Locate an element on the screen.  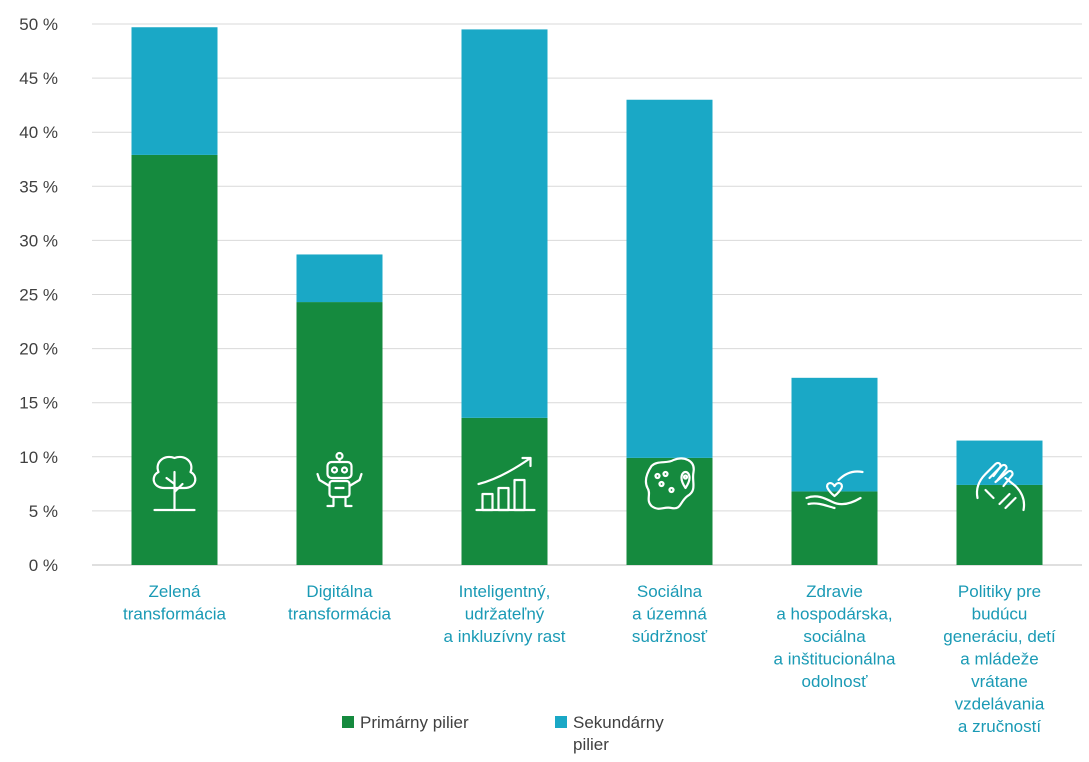
legend-secondary-swatch is located at coordinates (561, 721).